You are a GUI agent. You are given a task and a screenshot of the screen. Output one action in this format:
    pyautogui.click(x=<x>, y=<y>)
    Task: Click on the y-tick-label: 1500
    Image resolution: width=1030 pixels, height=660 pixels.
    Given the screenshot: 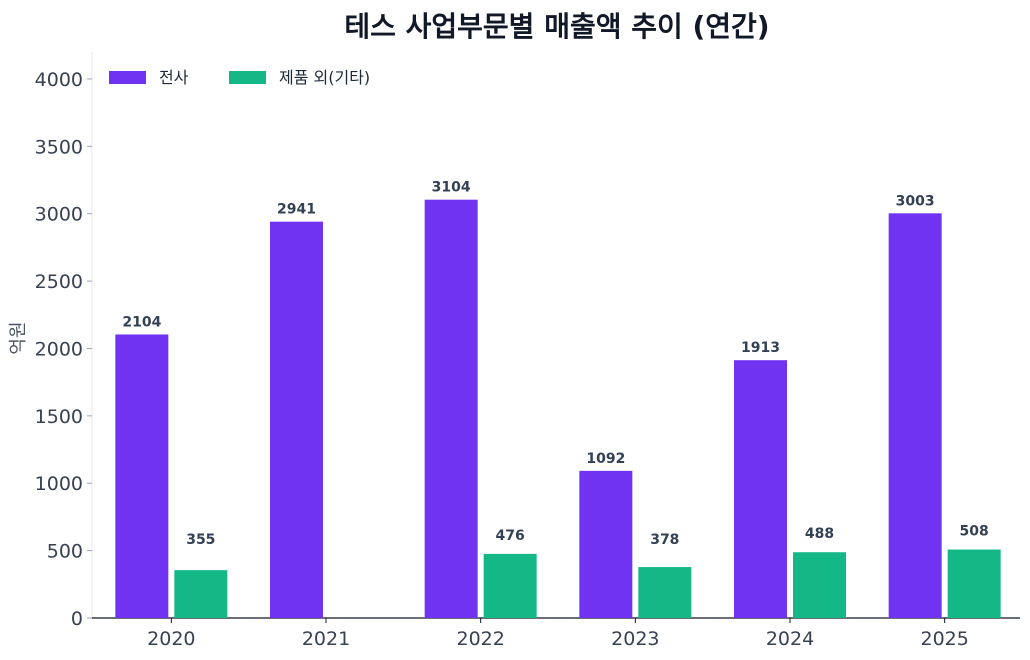 What is the action you would take?
    pyautogui.click(x=59, y=417)
    